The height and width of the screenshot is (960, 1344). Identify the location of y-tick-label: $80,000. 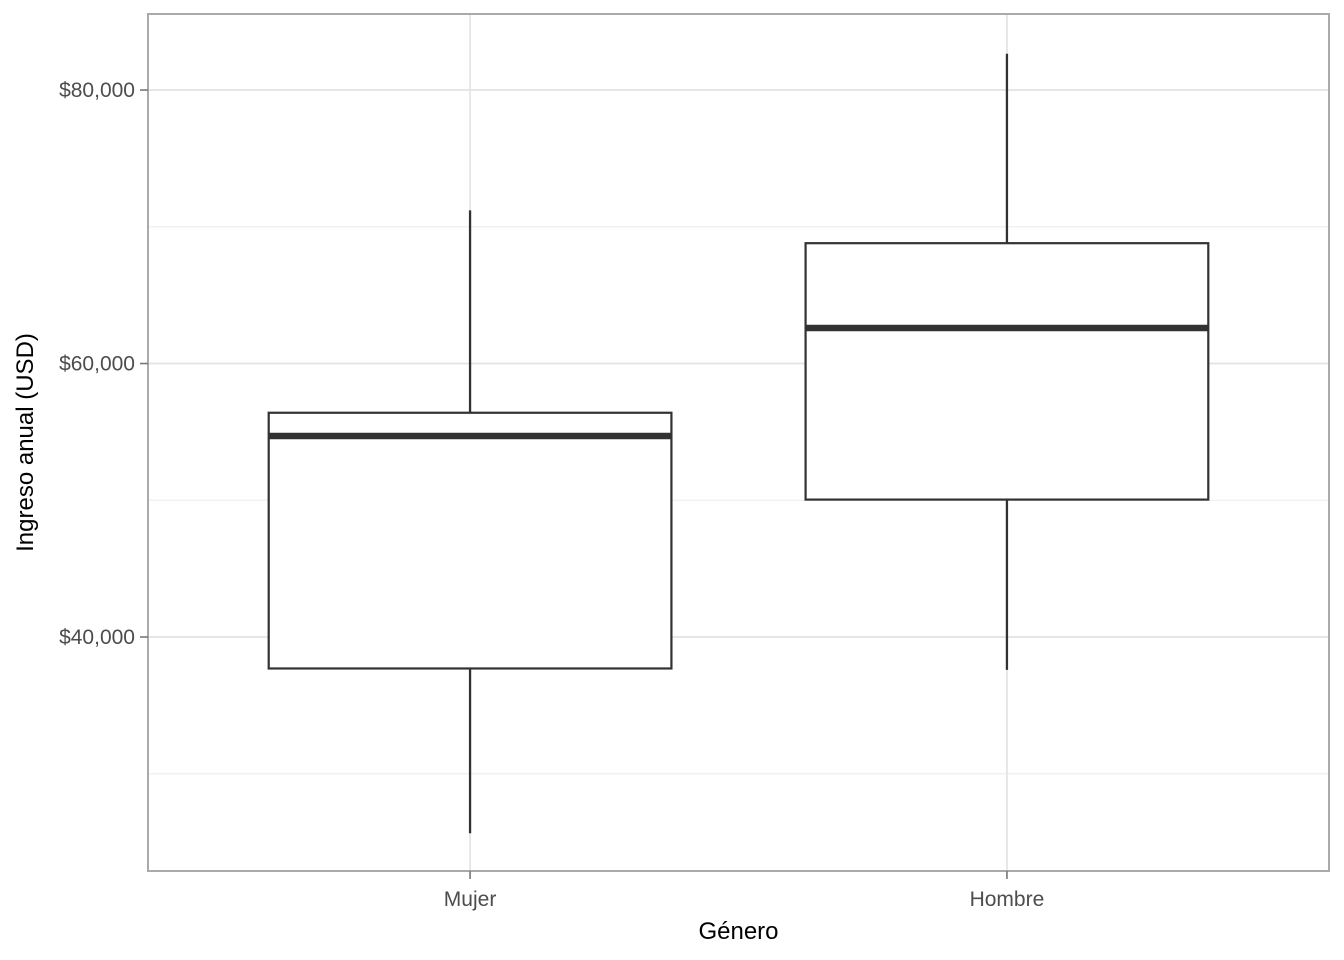
(97, 90).